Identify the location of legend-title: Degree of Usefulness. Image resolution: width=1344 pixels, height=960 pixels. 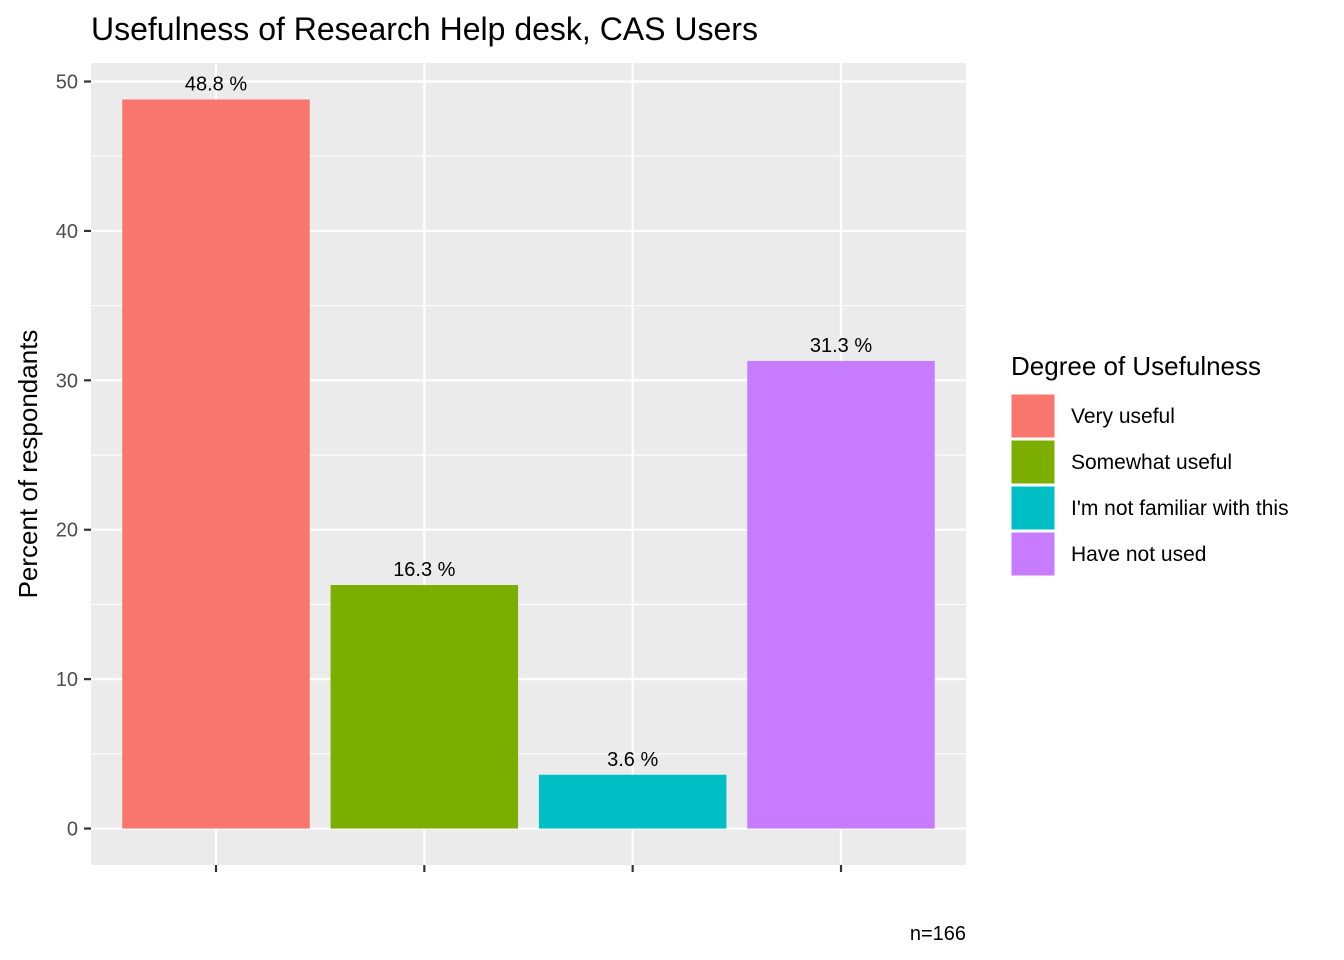
(1136, 366).